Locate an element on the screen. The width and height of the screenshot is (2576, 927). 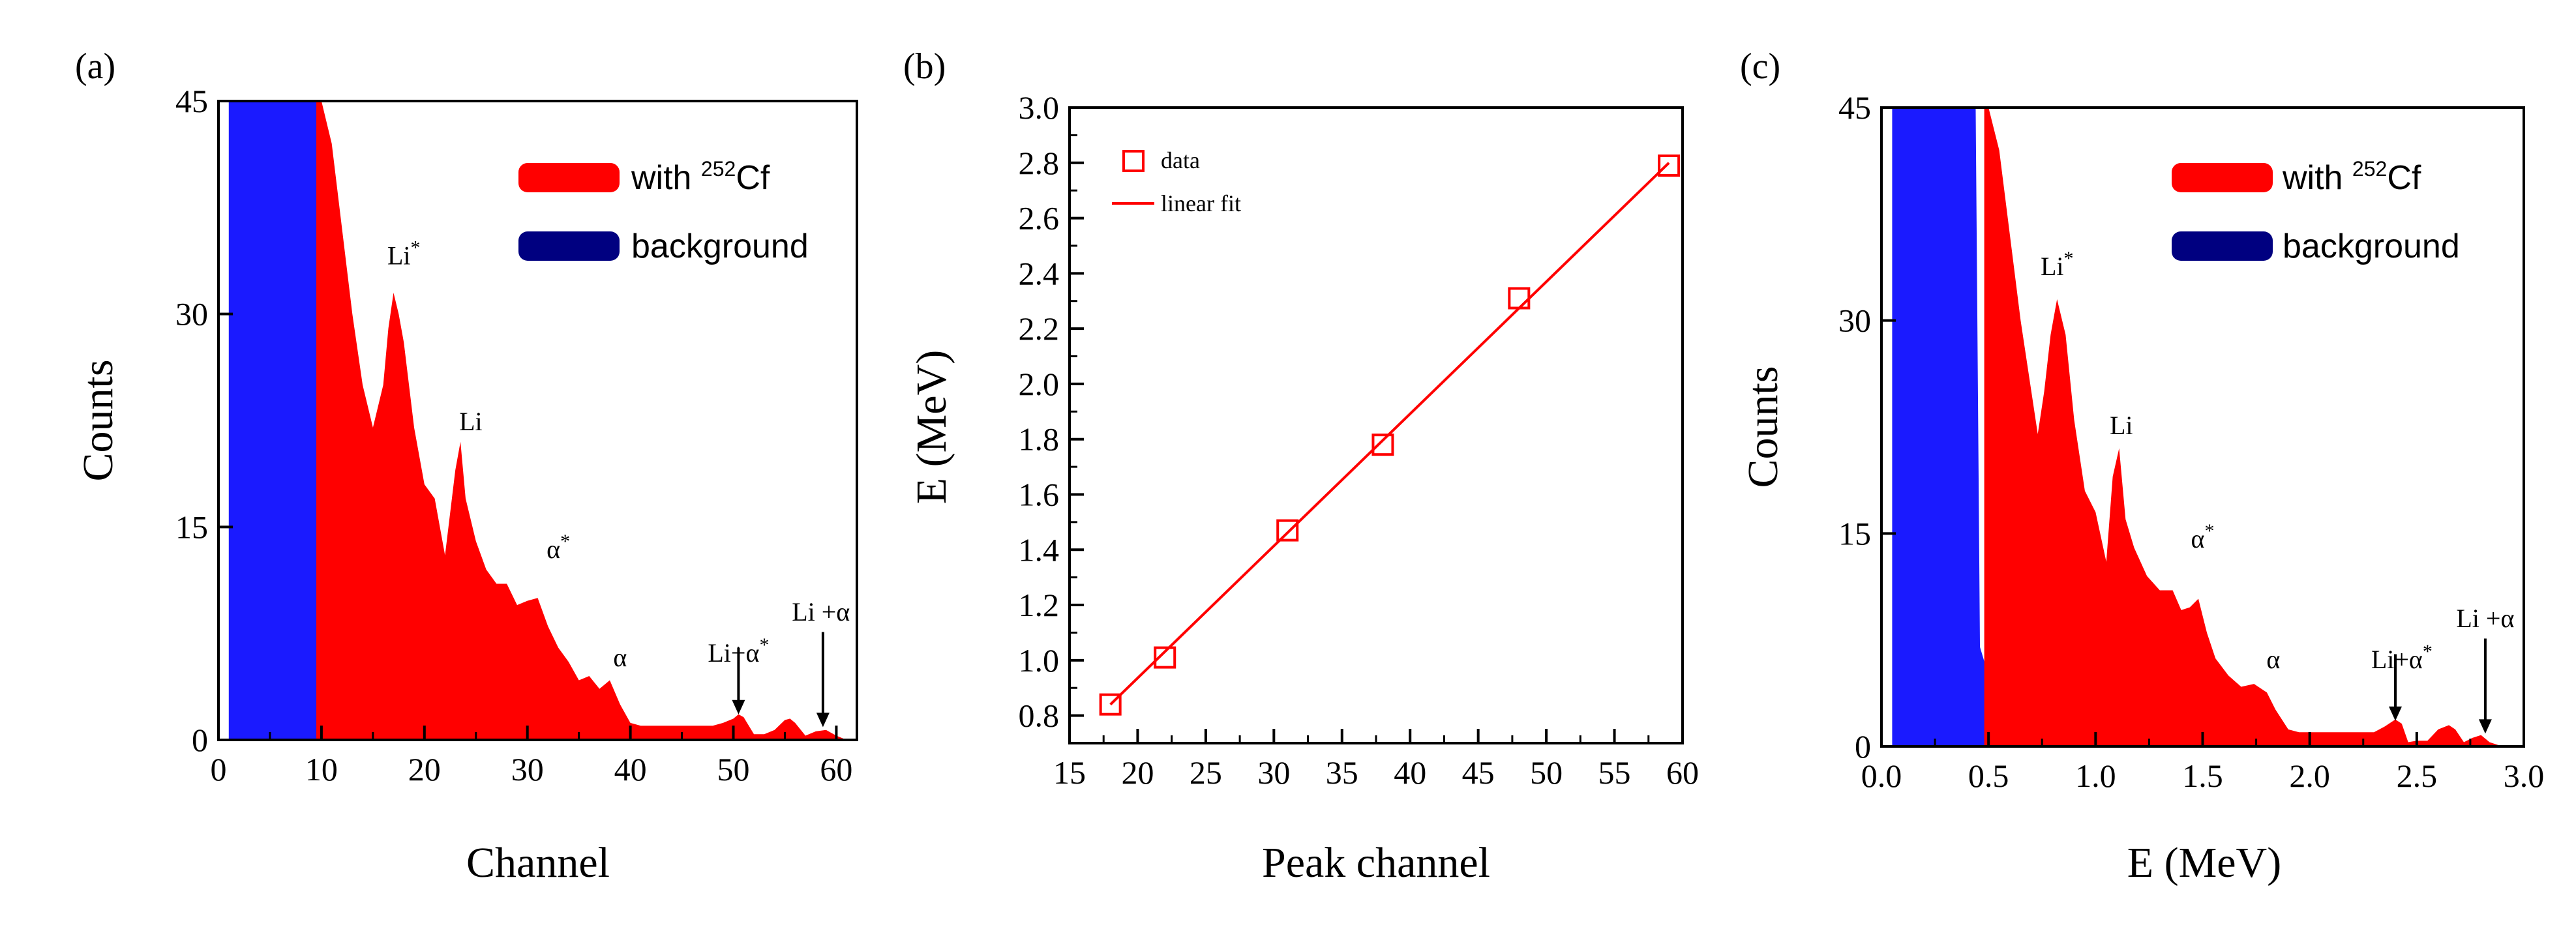
panel-c-y-label: Counts is located at coordinates (1763, 427).